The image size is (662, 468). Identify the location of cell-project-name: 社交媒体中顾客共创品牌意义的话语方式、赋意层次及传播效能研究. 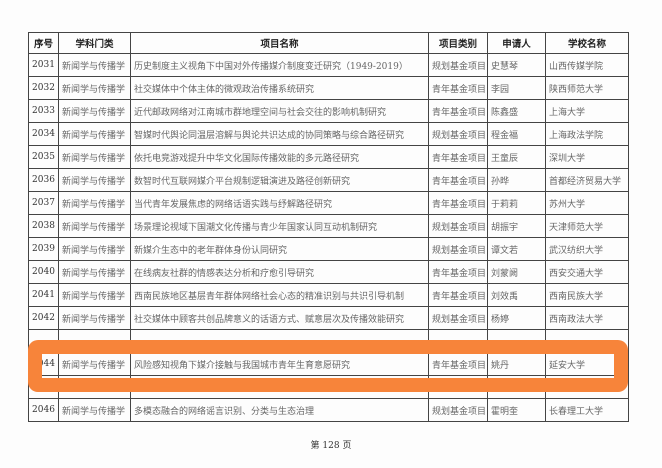
(279, 318).